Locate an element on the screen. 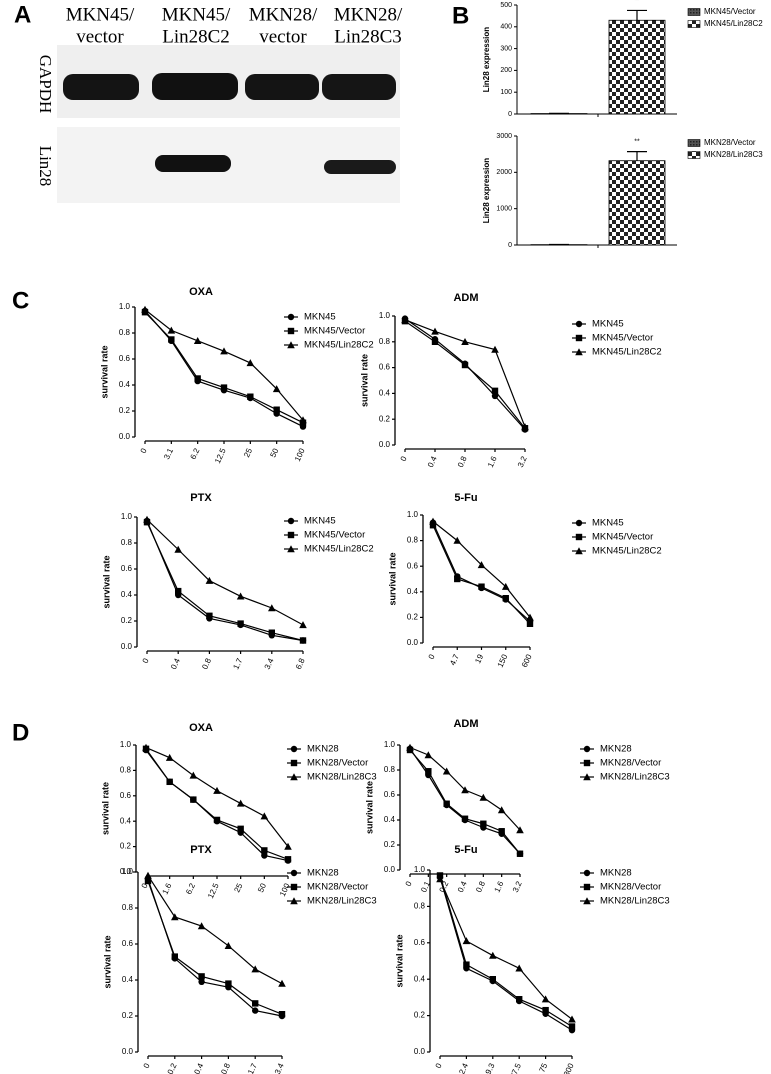 This screenshot has height=1074, width=771. legend-label: MKN28 is located at coordinates (616, 749).